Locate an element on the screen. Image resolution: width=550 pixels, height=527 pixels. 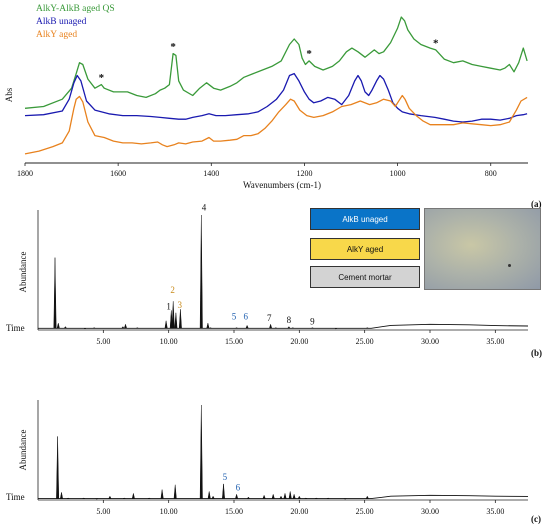
panel-b-peak-label-0: 1 is located at coordinates (168, 306).